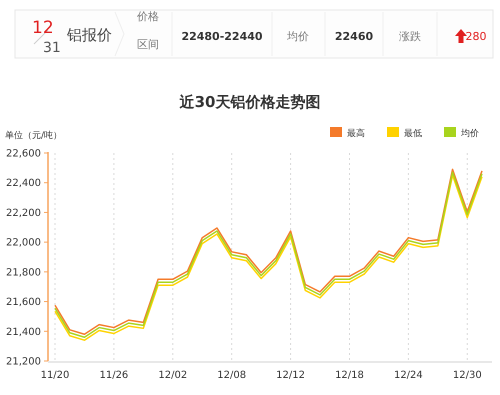 Image resolution: width=500 pixels, height=395 pixels. Describe the element at coordinates (52, 48) in the screenshot. I see `text: 31` at that location.